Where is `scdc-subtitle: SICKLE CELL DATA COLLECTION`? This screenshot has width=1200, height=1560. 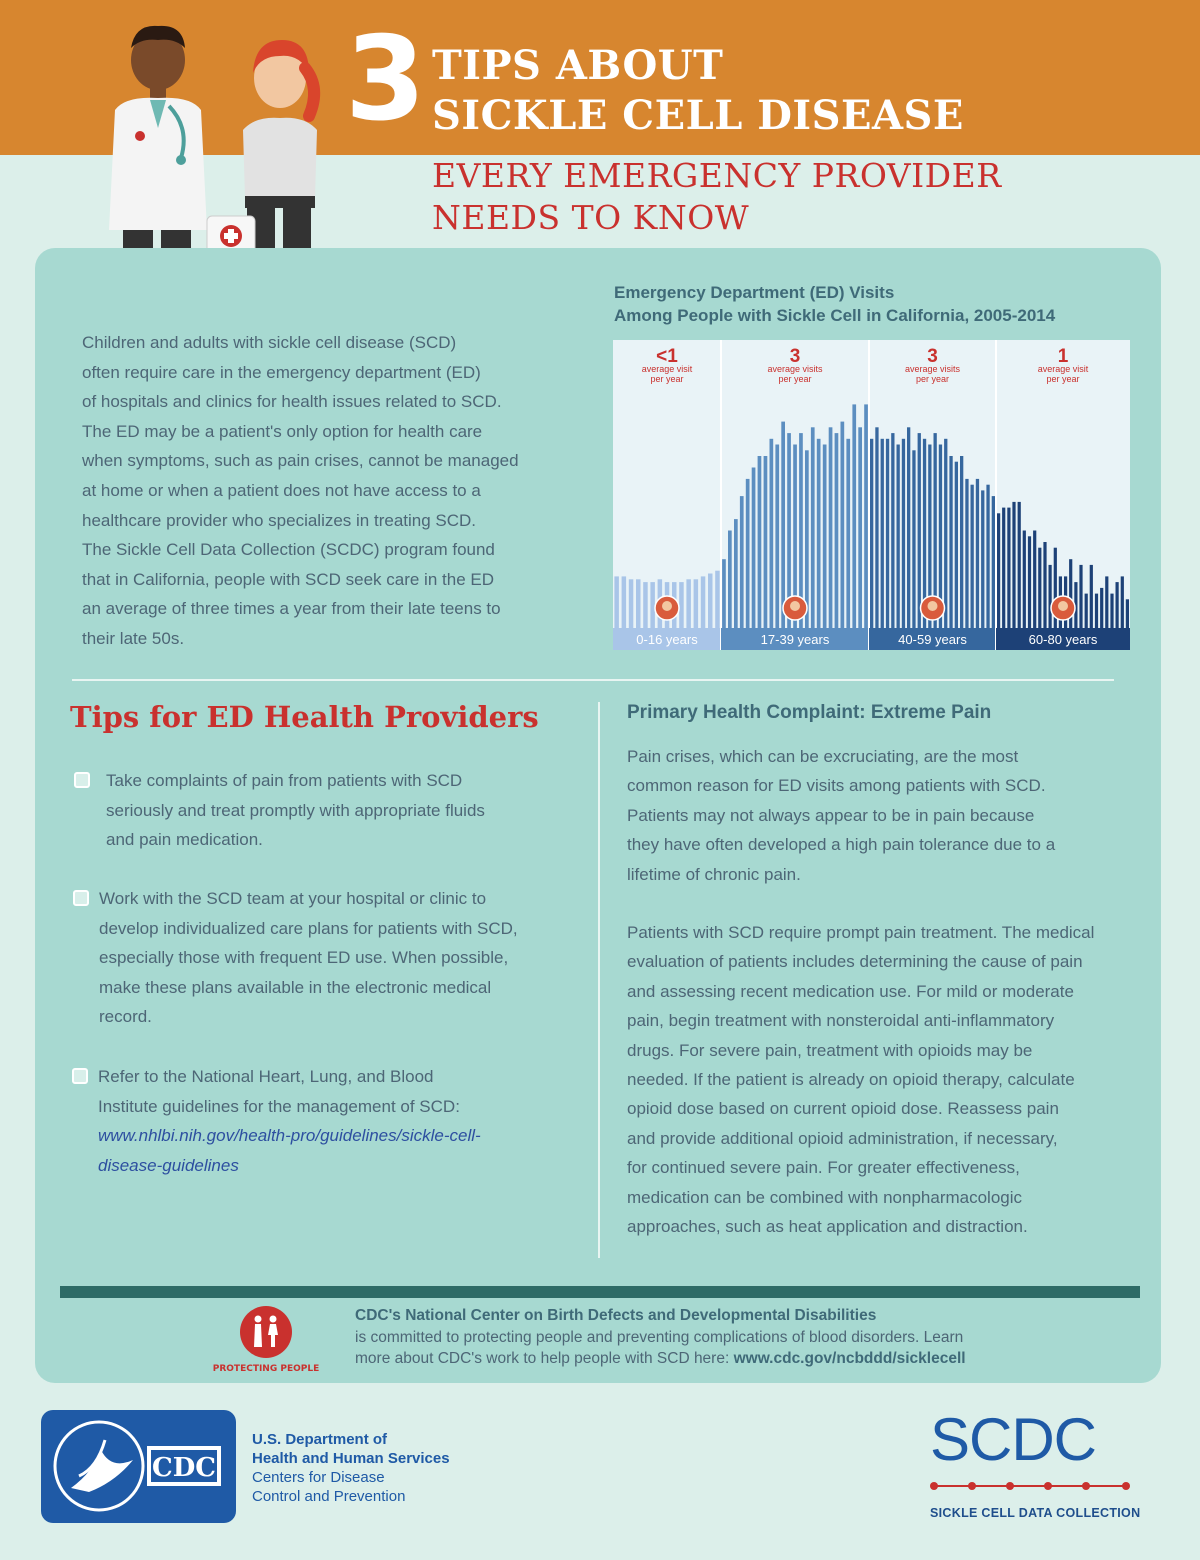 scdc-subtitle: SICKLE CELL DATA COLLECTION is located at coordinates (1035, 1513).